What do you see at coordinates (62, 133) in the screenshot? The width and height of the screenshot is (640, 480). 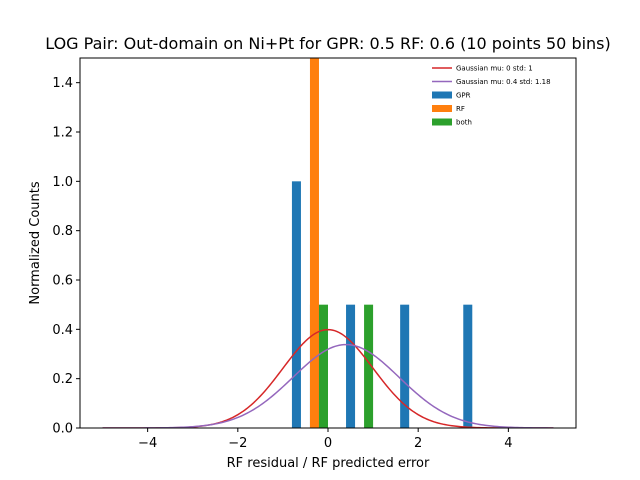 I see `y-tick-label: 1.2` at bounding box center [62, 133].